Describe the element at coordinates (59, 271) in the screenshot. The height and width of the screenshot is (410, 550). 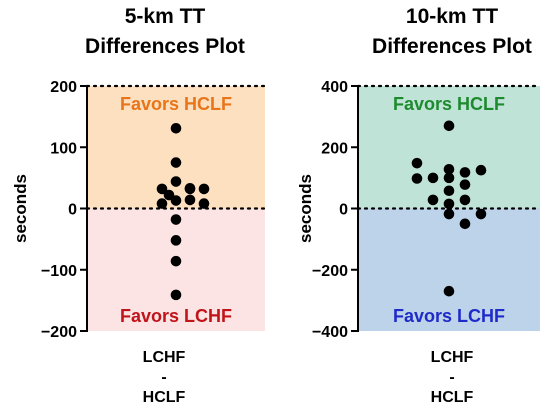
I see `y-tick-label: −100` at that location.